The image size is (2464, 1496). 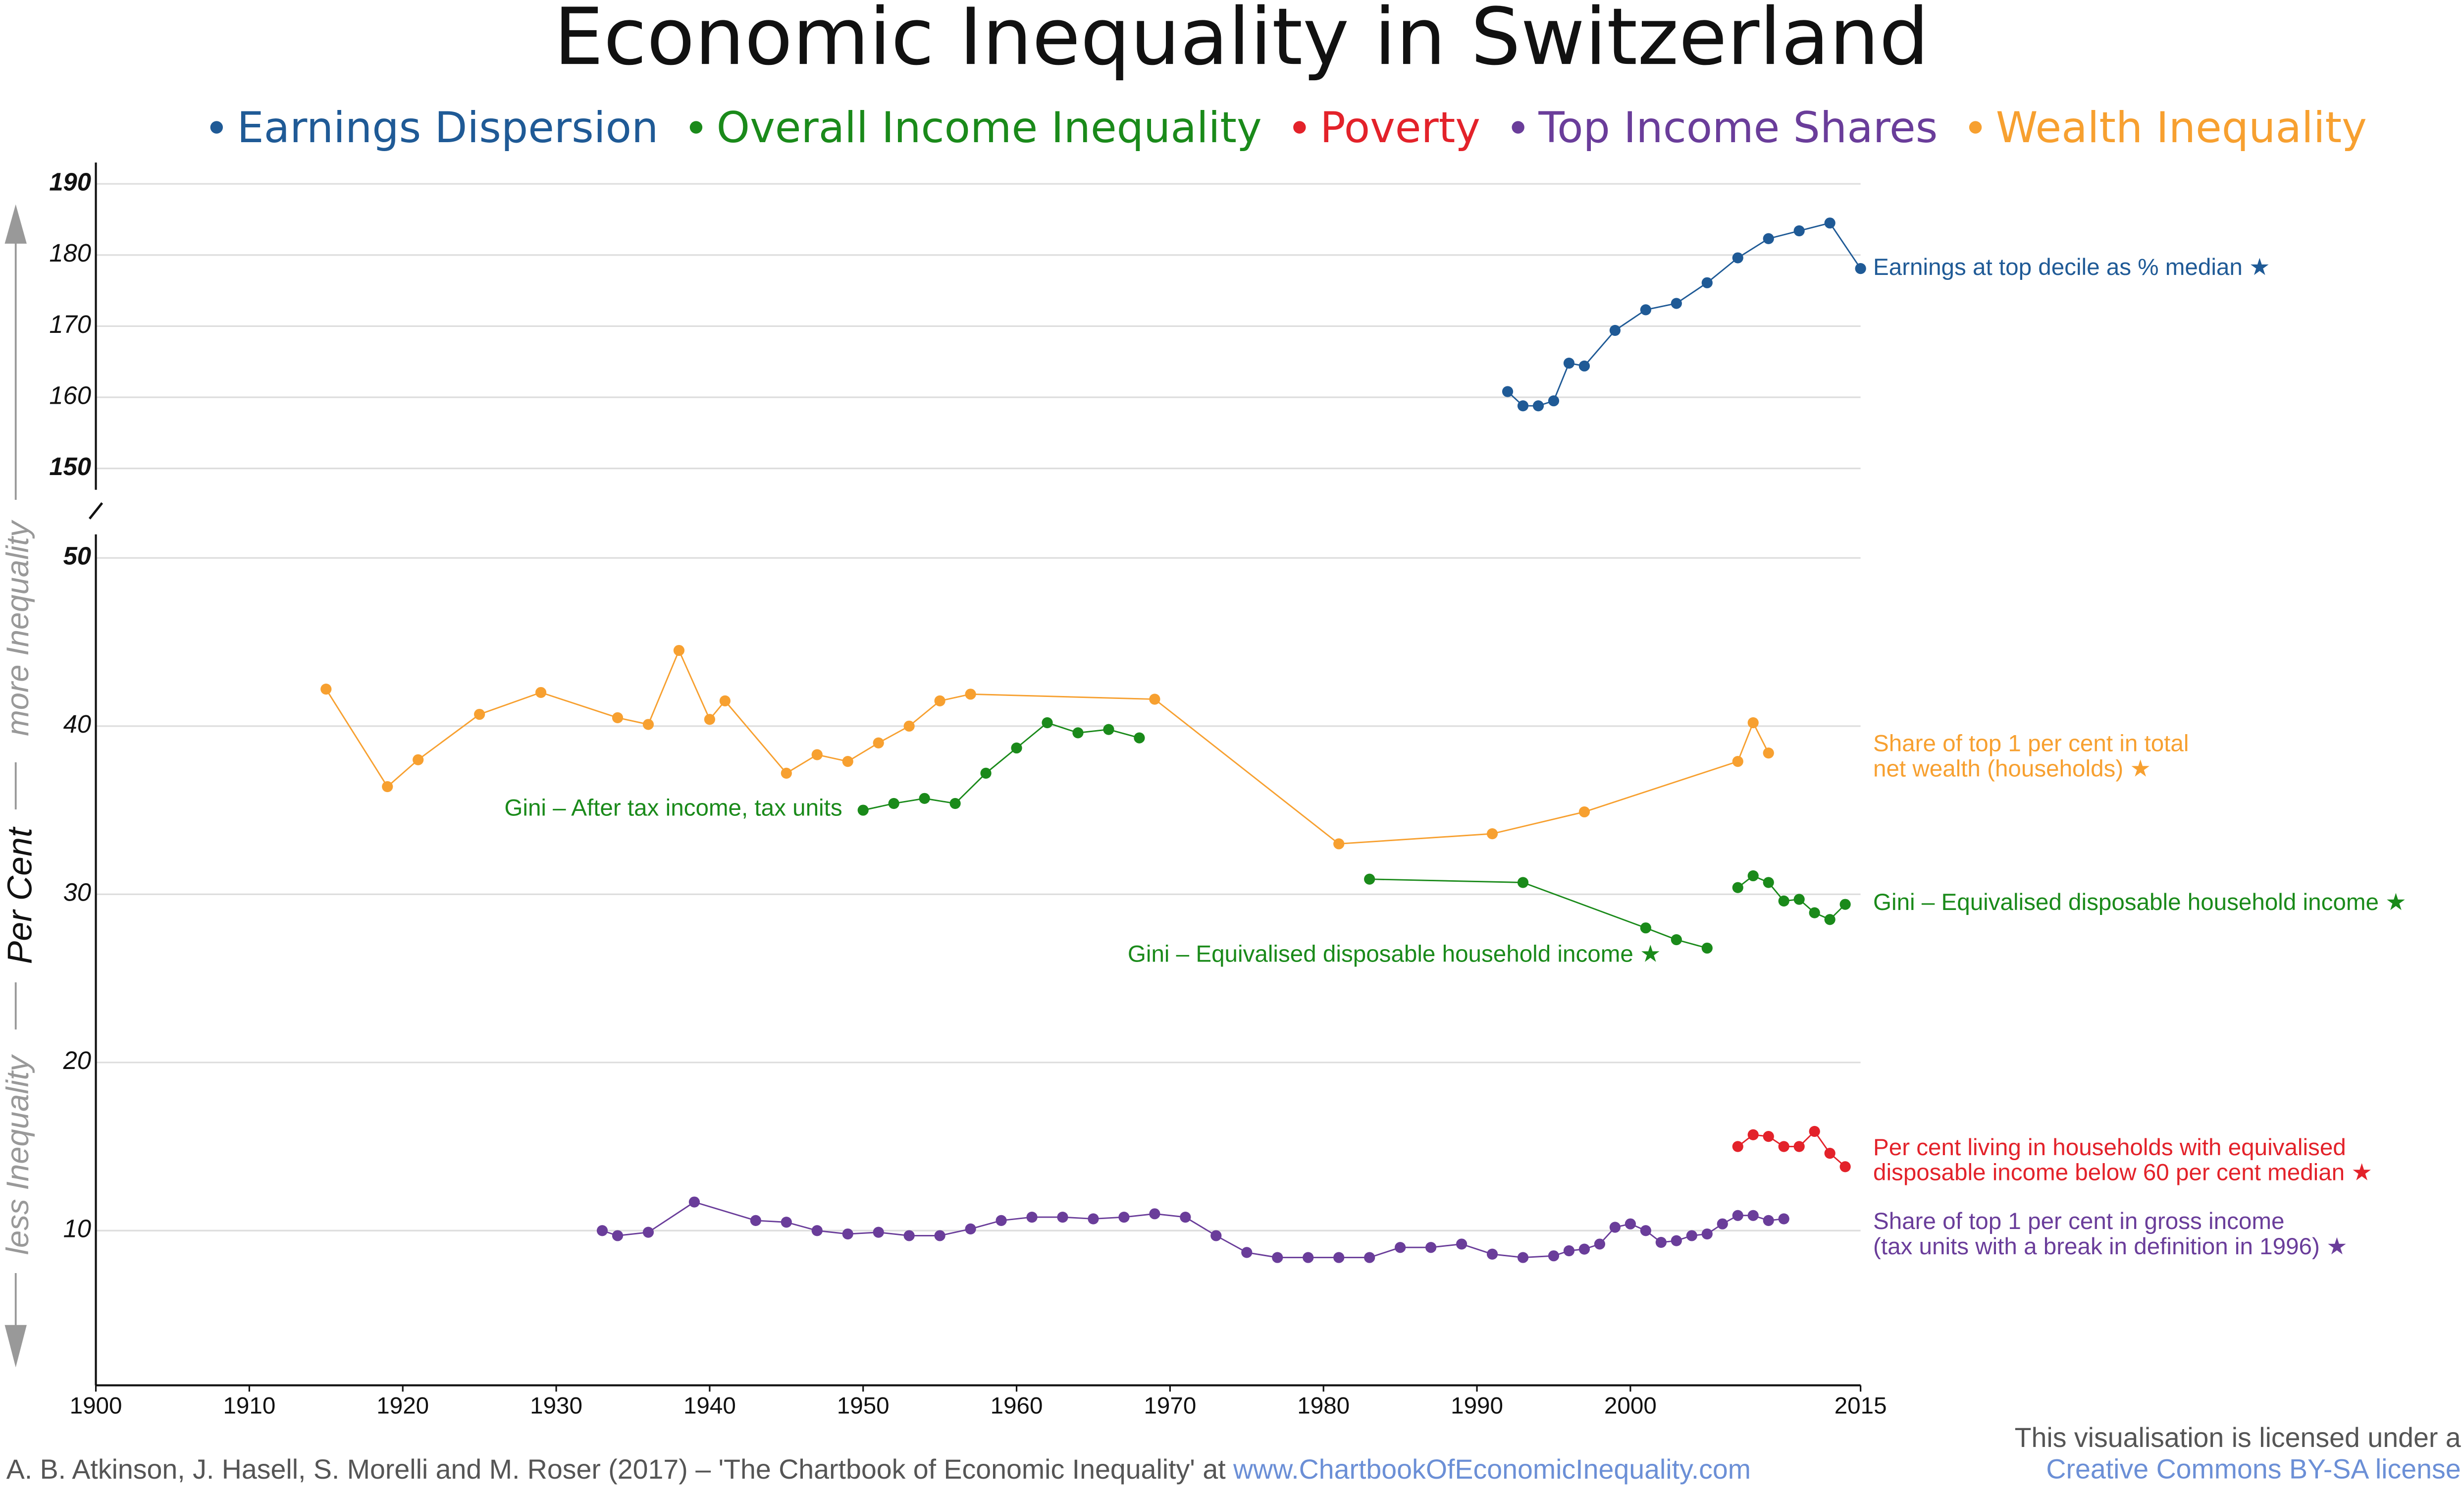 What do you see at coordinates (1861, 1406) in the screenshot?
I see `x-tick-label: 2015` at bounding box center [1861, 1406].